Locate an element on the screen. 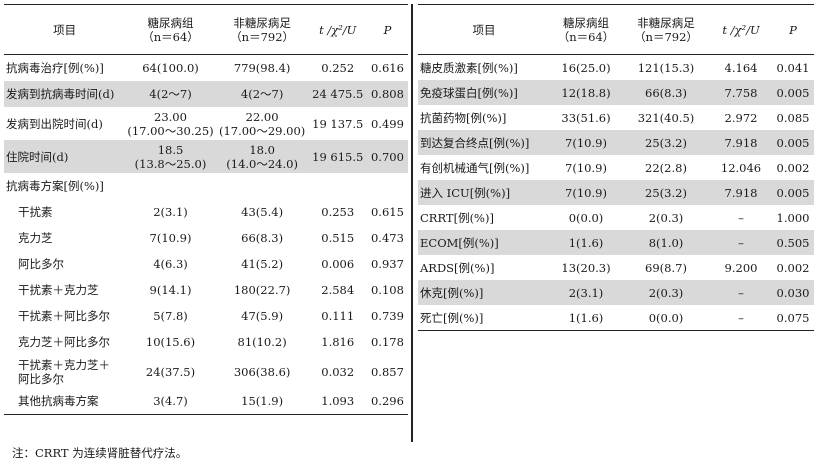 The height and width of the screenshot is (464, 817). table-row: 克力芝 7(10.9) 66(8.3) 0.515 0.473 is located at coordinates (206, 238).